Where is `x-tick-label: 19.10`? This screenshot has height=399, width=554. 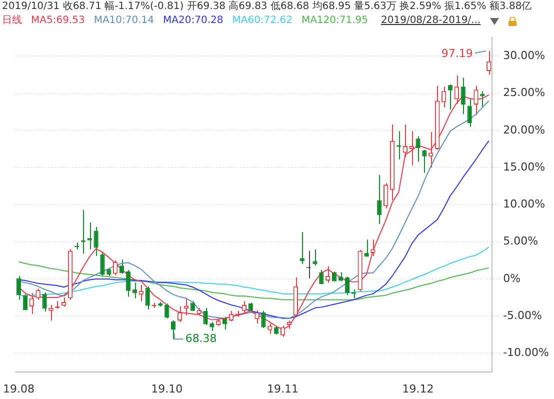 x-tick-label: 19.10 is located at coordinates (167, 389).